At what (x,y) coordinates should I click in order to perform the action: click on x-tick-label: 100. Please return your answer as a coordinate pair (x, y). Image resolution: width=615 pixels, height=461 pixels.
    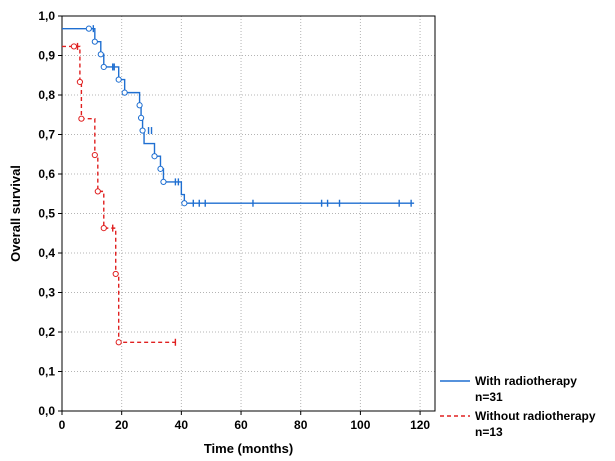
    Looking at the image, I should click on (360, 425).